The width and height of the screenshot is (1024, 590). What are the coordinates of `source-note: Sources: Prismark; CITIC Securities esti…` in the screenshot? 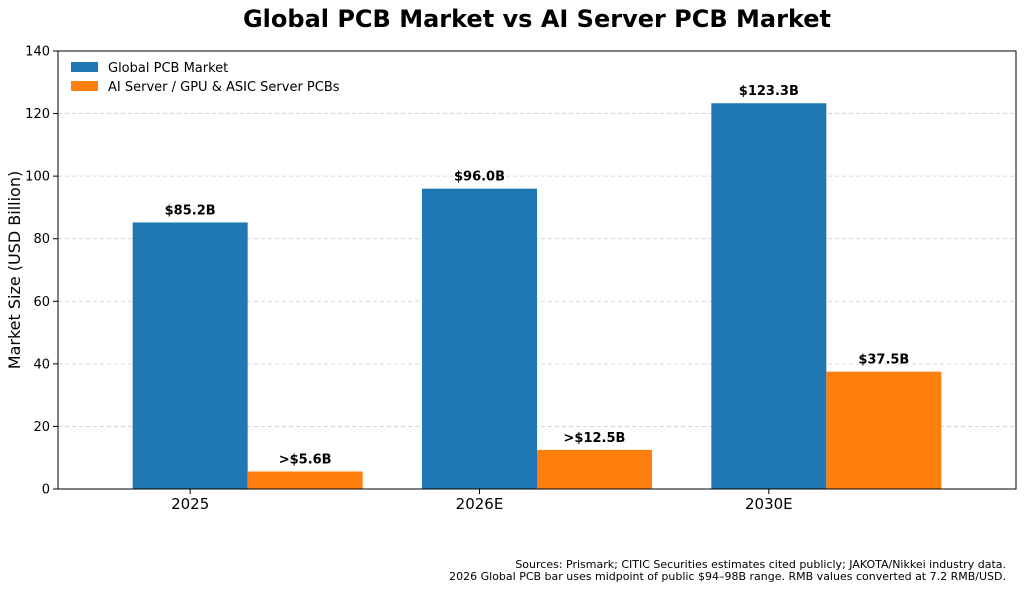 It's located at (760, 564).